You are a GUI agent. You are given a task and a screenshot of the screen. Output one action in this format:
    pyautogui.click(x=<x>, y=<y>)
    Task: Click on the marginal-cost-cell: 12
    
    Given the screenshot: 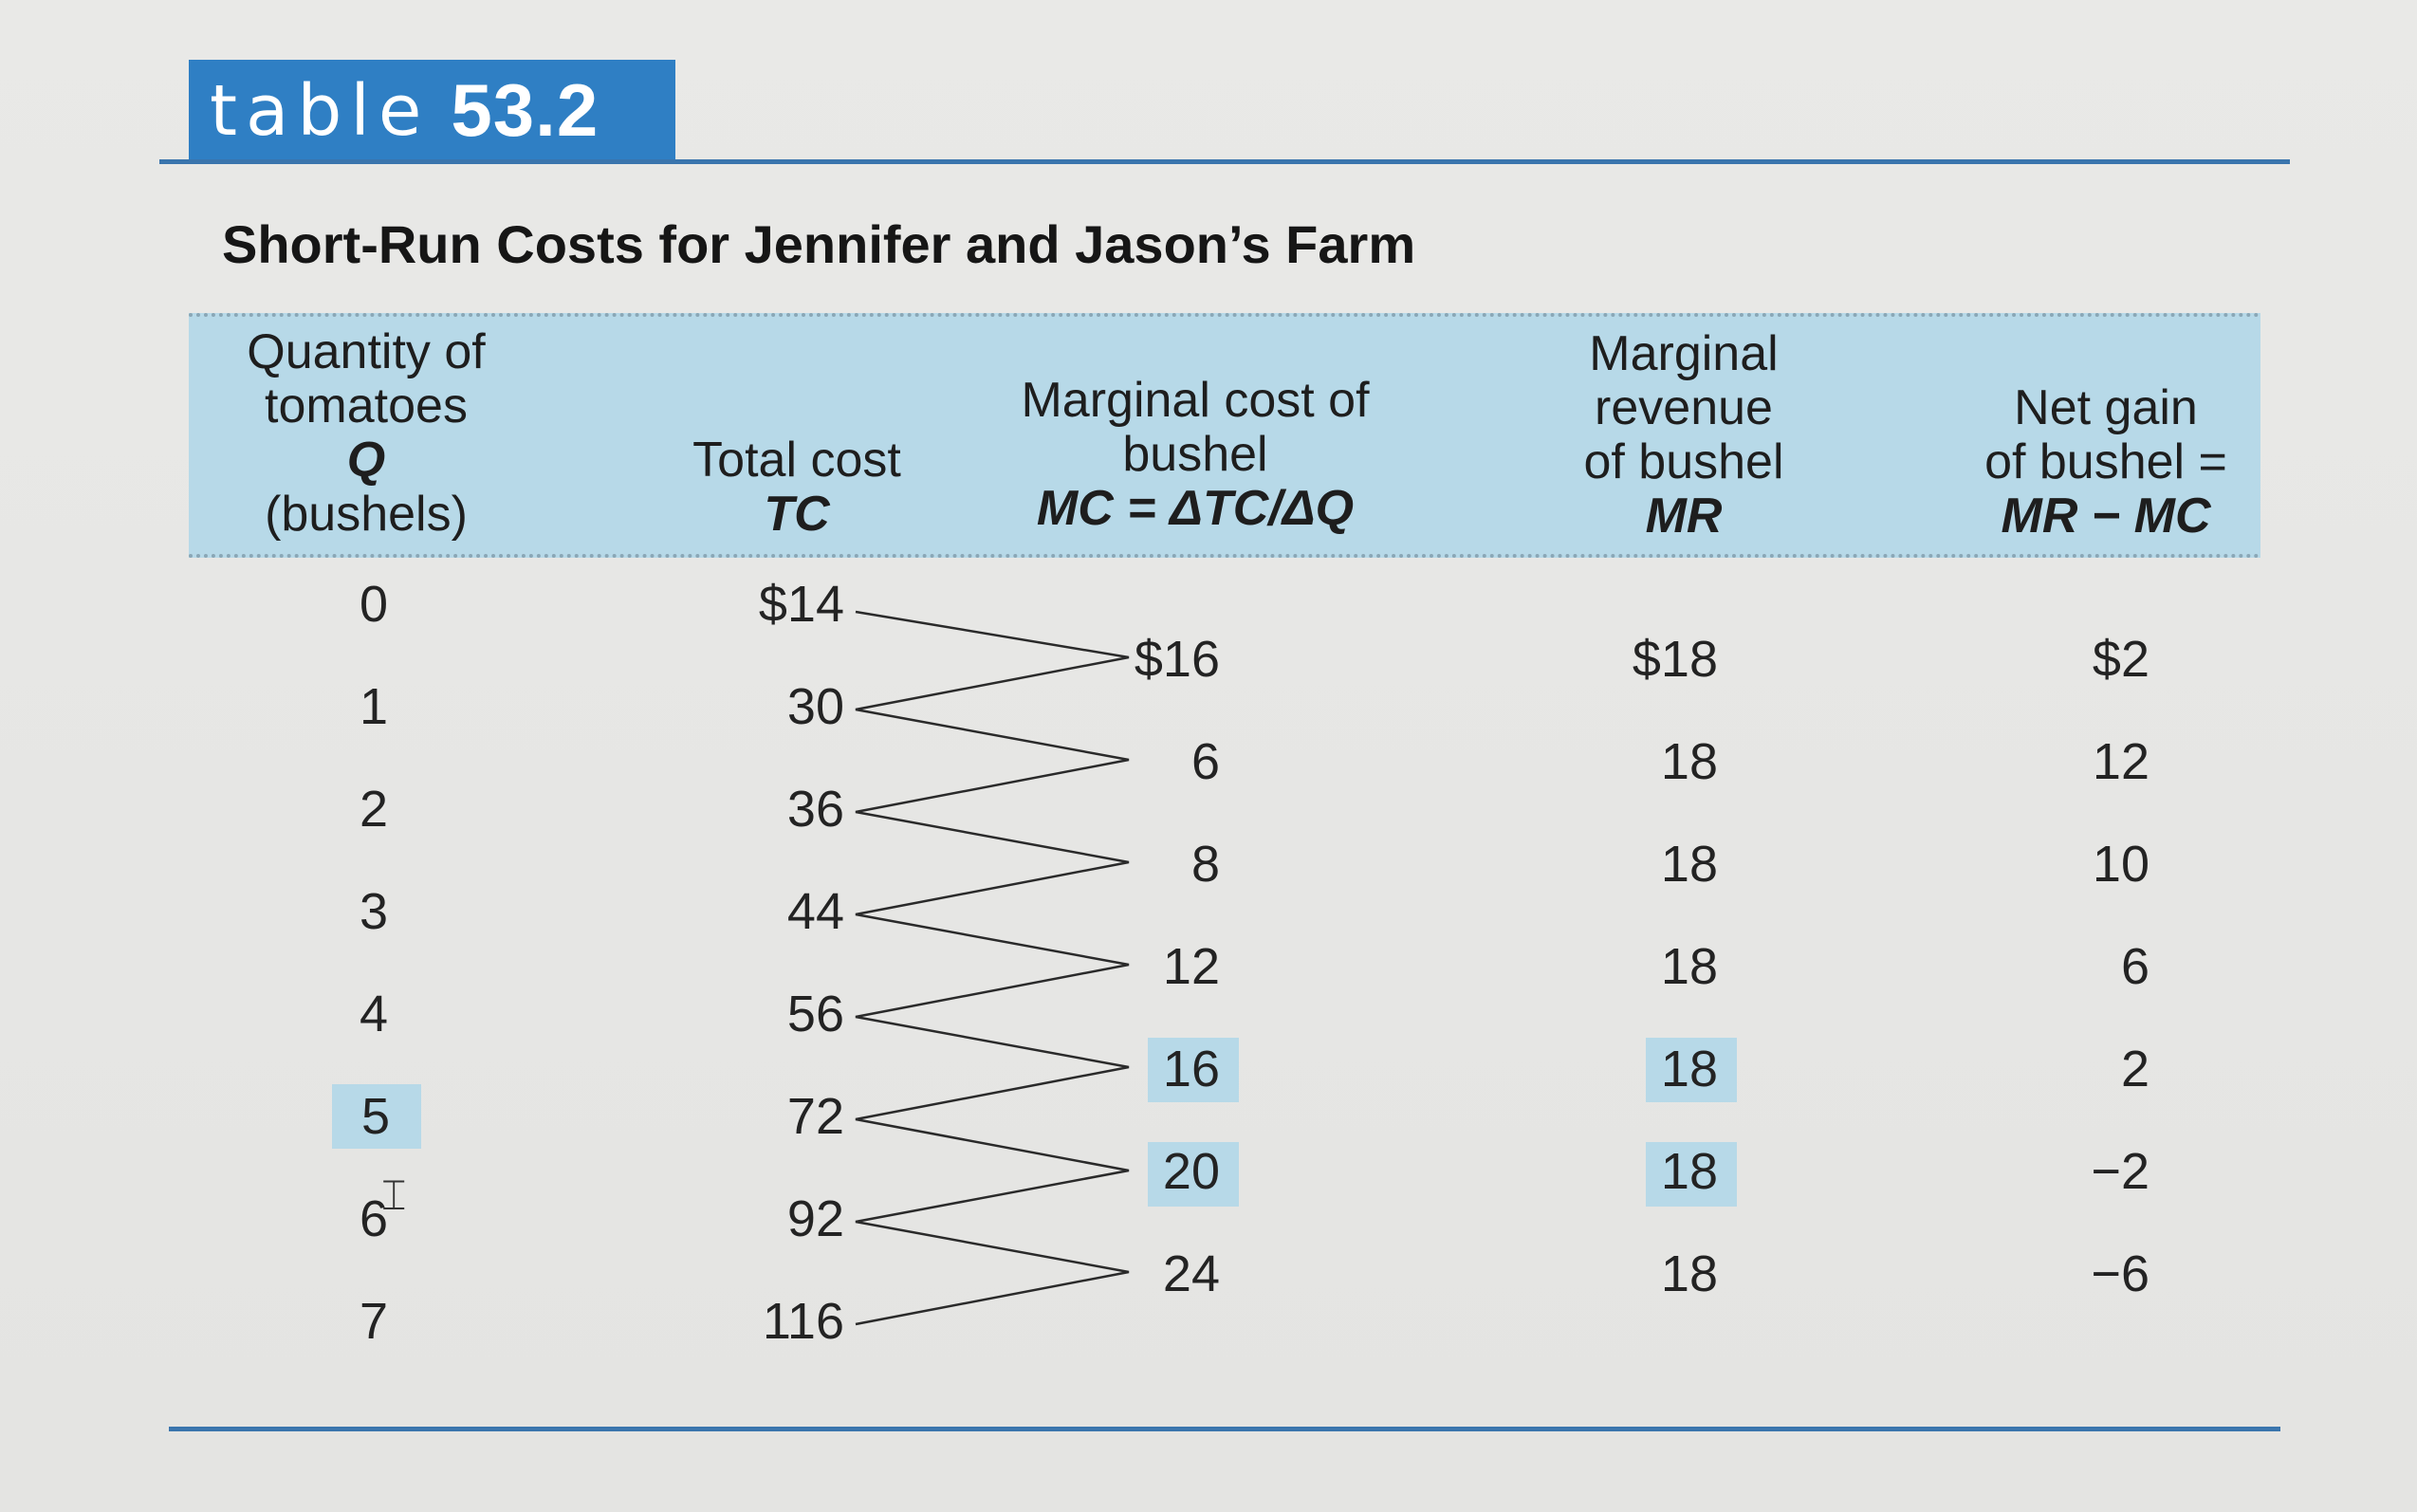 What is the action you would take?
    pyautogui.click(x=1191, y=966)
    